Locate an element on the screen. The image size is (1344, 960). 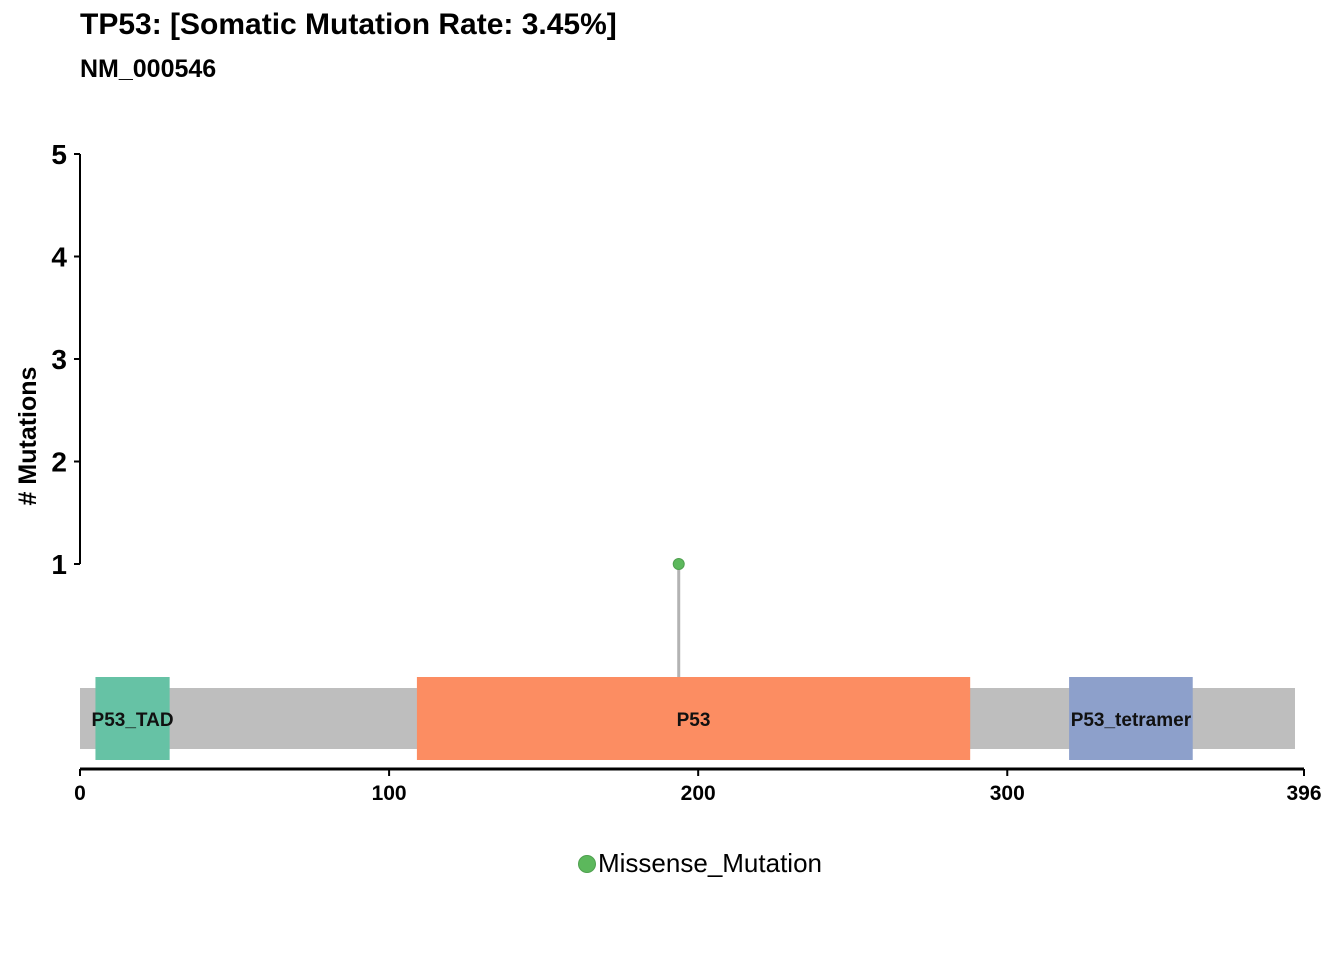
x-tick-label: 300 is located at coordinates (1007, 793).